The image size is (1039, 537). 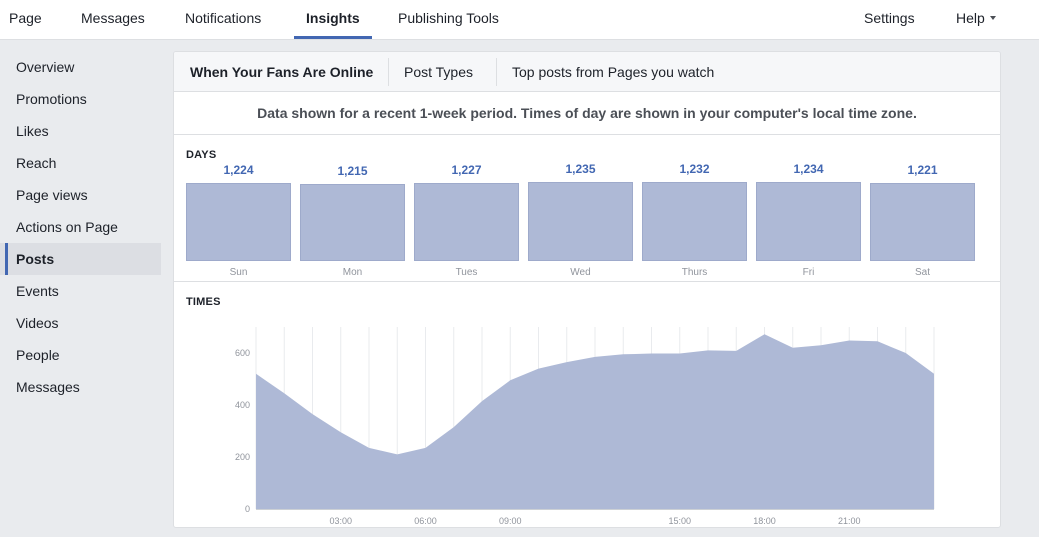 I want to click on y-tick-label: 400, so click(x=242, y=405).